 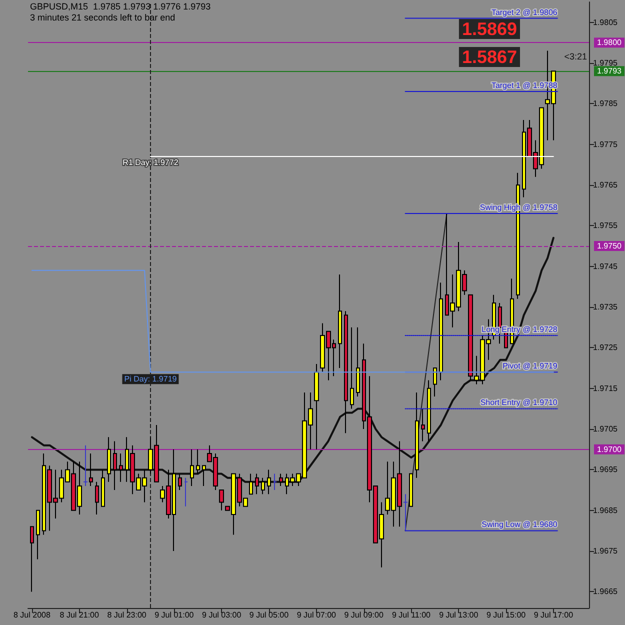 I want to click on y-tick-label: 1.9805, so click(x=605, y=22).